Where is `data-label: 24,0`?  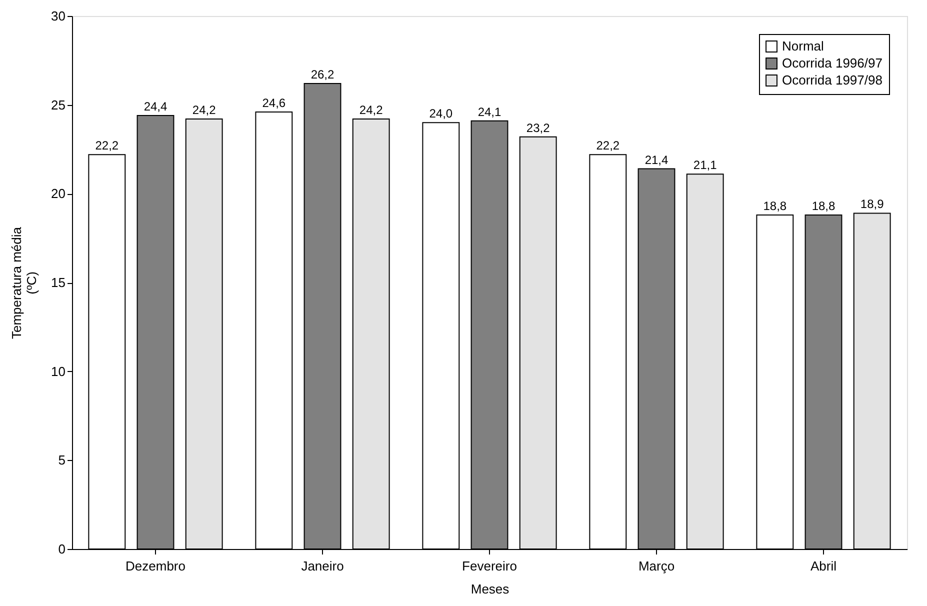 data-label: 24,0 is located at coordinates (441, 113).